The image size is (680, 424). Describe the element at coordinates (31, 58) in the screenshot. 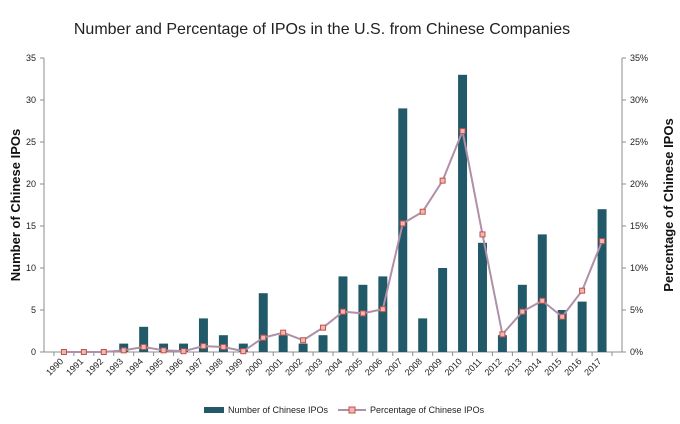

I see `y-left-tick-label: 35` at that location.